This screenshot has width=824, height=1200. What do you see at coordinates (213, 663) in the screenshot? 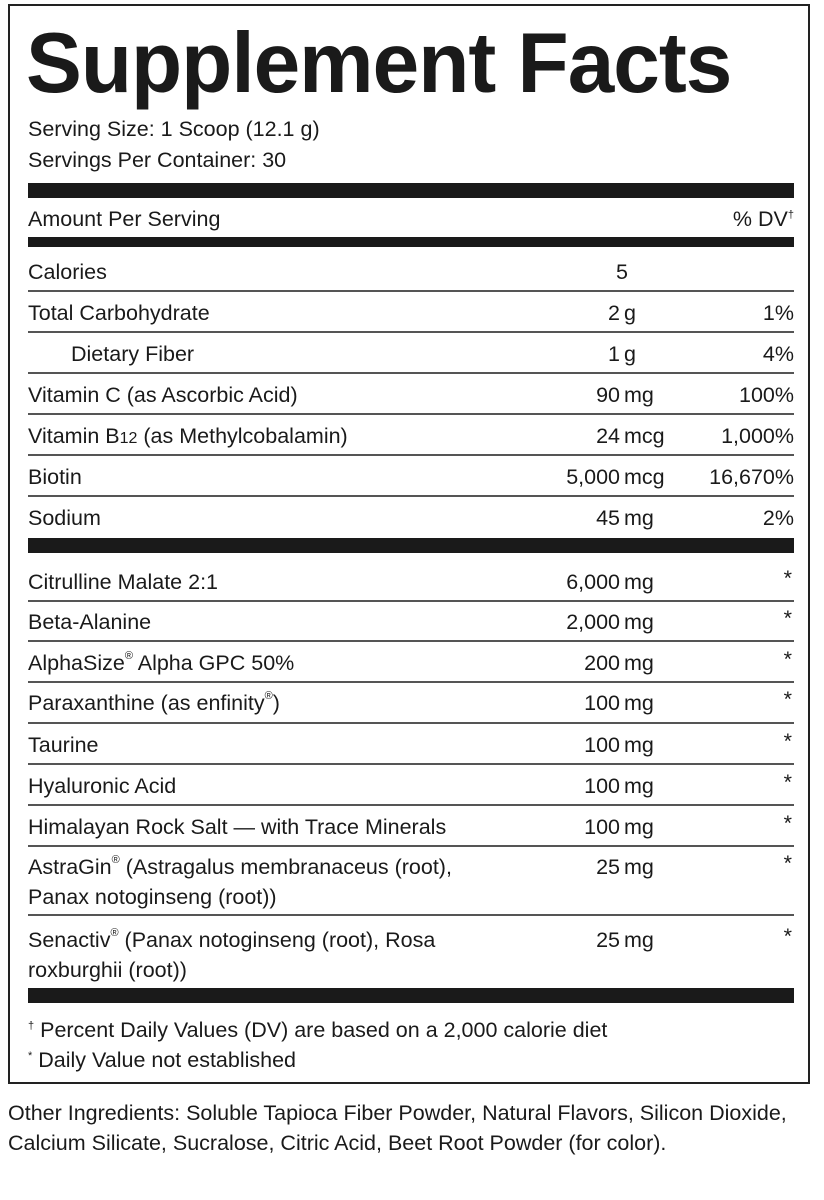
I see `row-name-text: Alpha GPC 50%` at bounding box center [213, 663].